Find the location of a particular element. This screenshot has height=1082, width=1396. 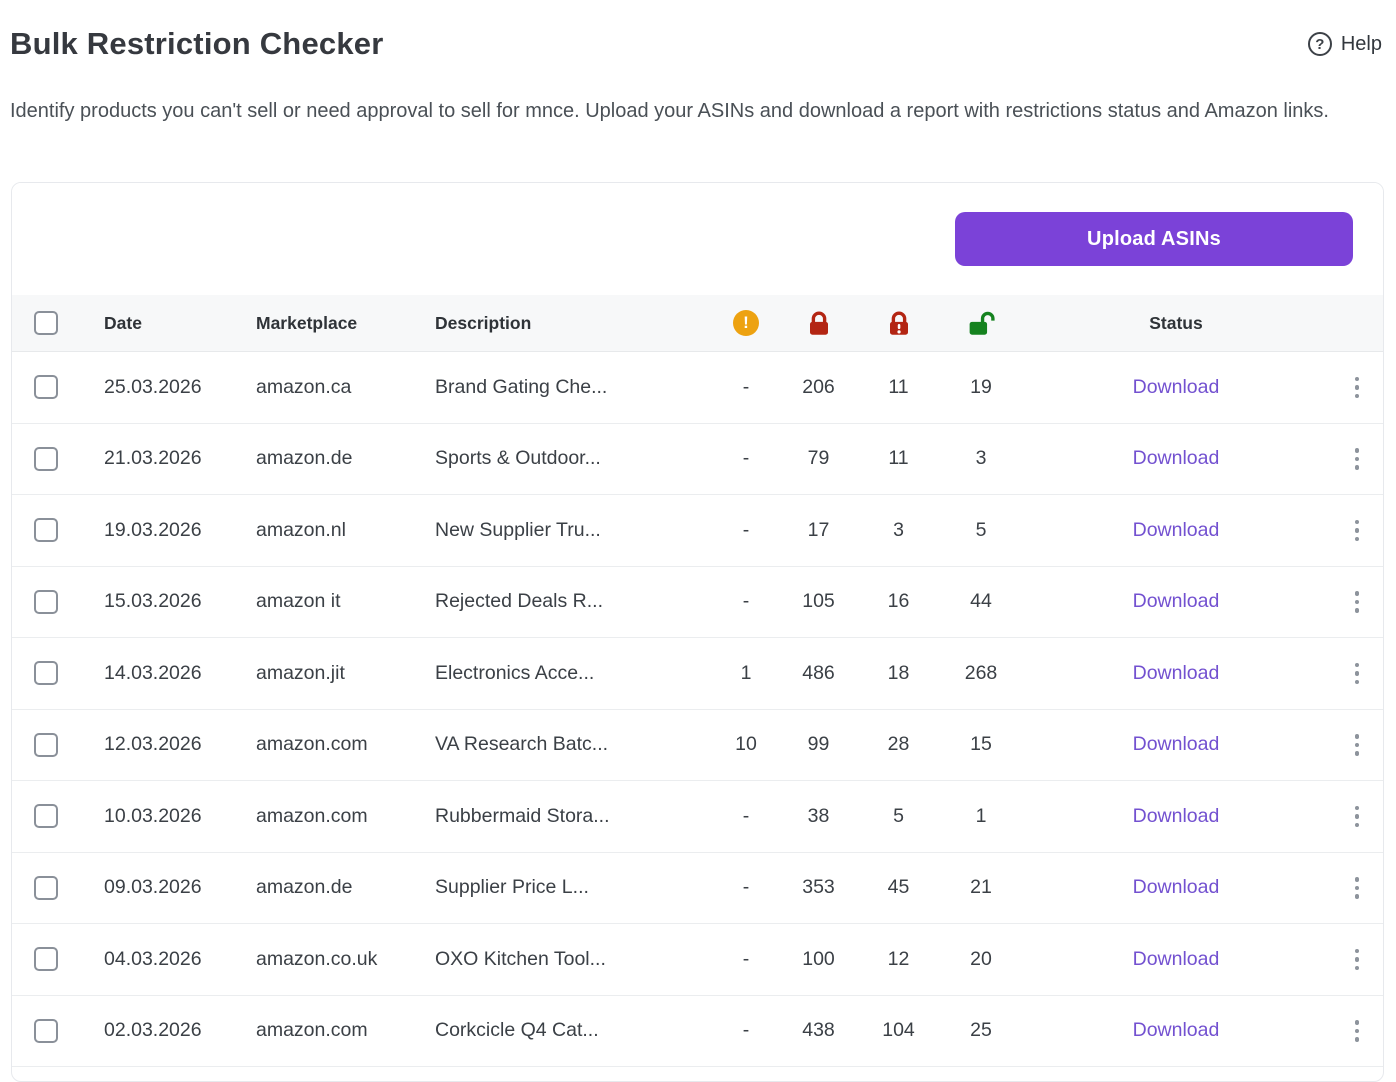

column-header-unlocked is located at coordinates (981, 323).